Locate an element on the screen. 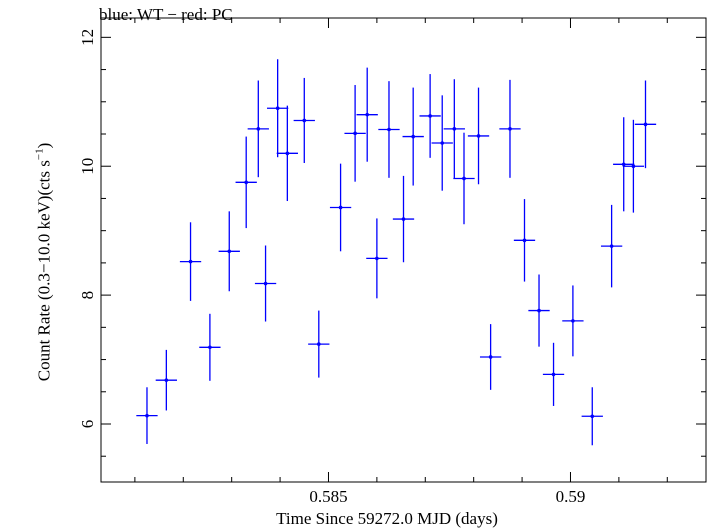 The image size is (709, 532). y-axis-label-exponent: −1 is located at coordinates (39, 154).